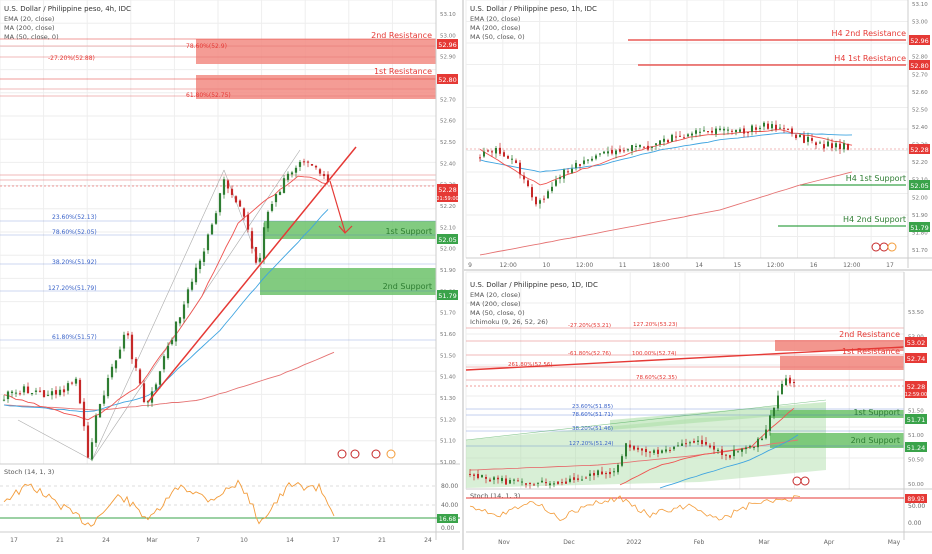 The width and height of the screenshot is (932, 554). Describe the element at coordinates (920, 5) in the screenshot. I see `h1-y-tick: 53.10` at that location.